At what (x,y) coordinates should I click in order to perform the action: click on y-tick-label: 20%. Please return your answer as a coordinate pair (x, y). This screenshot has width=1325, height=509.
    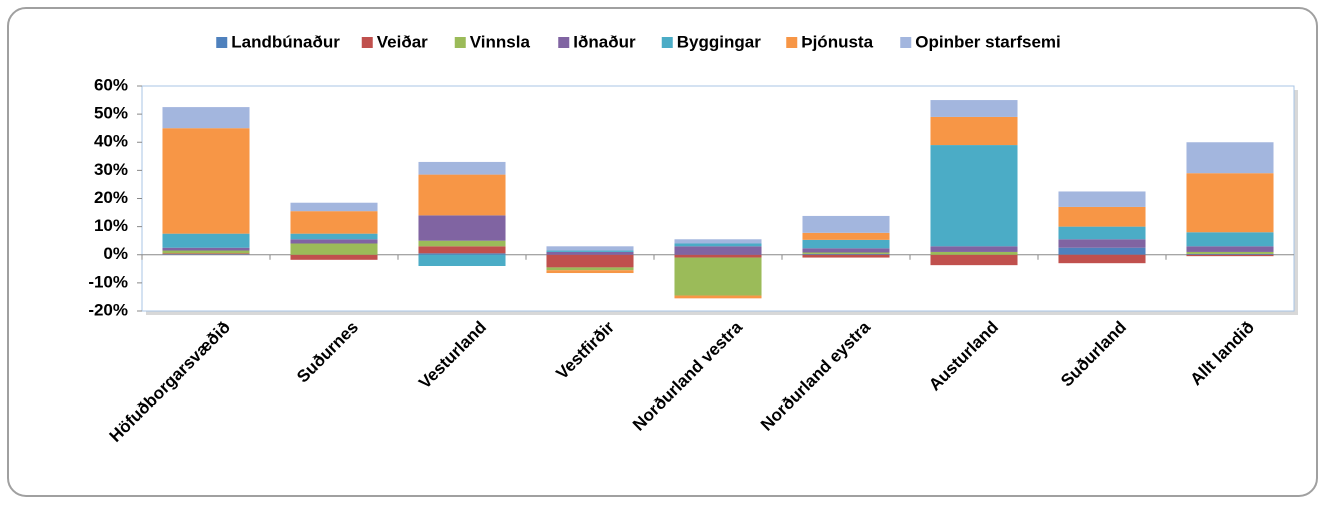
    Looking at the image, I should click on (111, 197).